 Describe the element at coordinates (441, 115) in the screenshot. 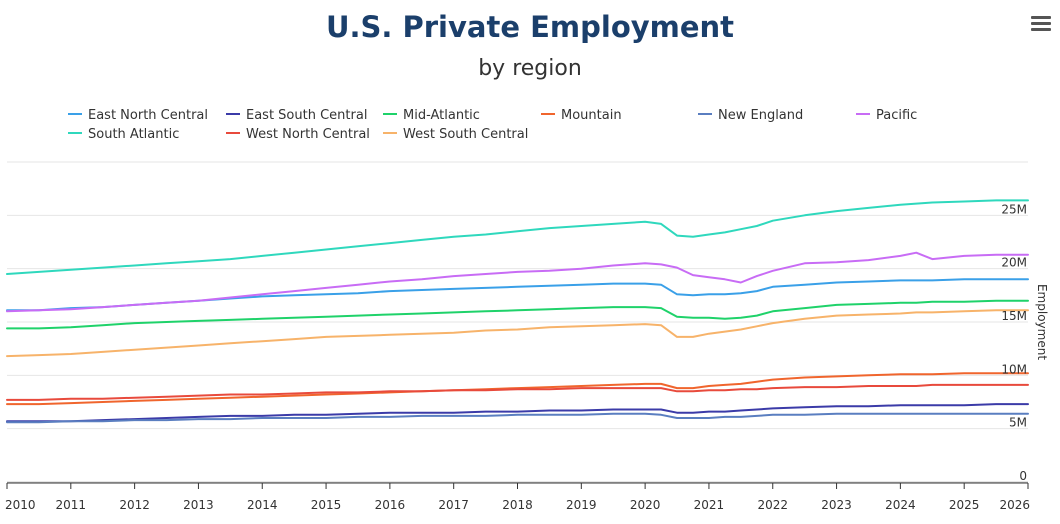

I see `legend-label: Mid-Atlantic` at that location.